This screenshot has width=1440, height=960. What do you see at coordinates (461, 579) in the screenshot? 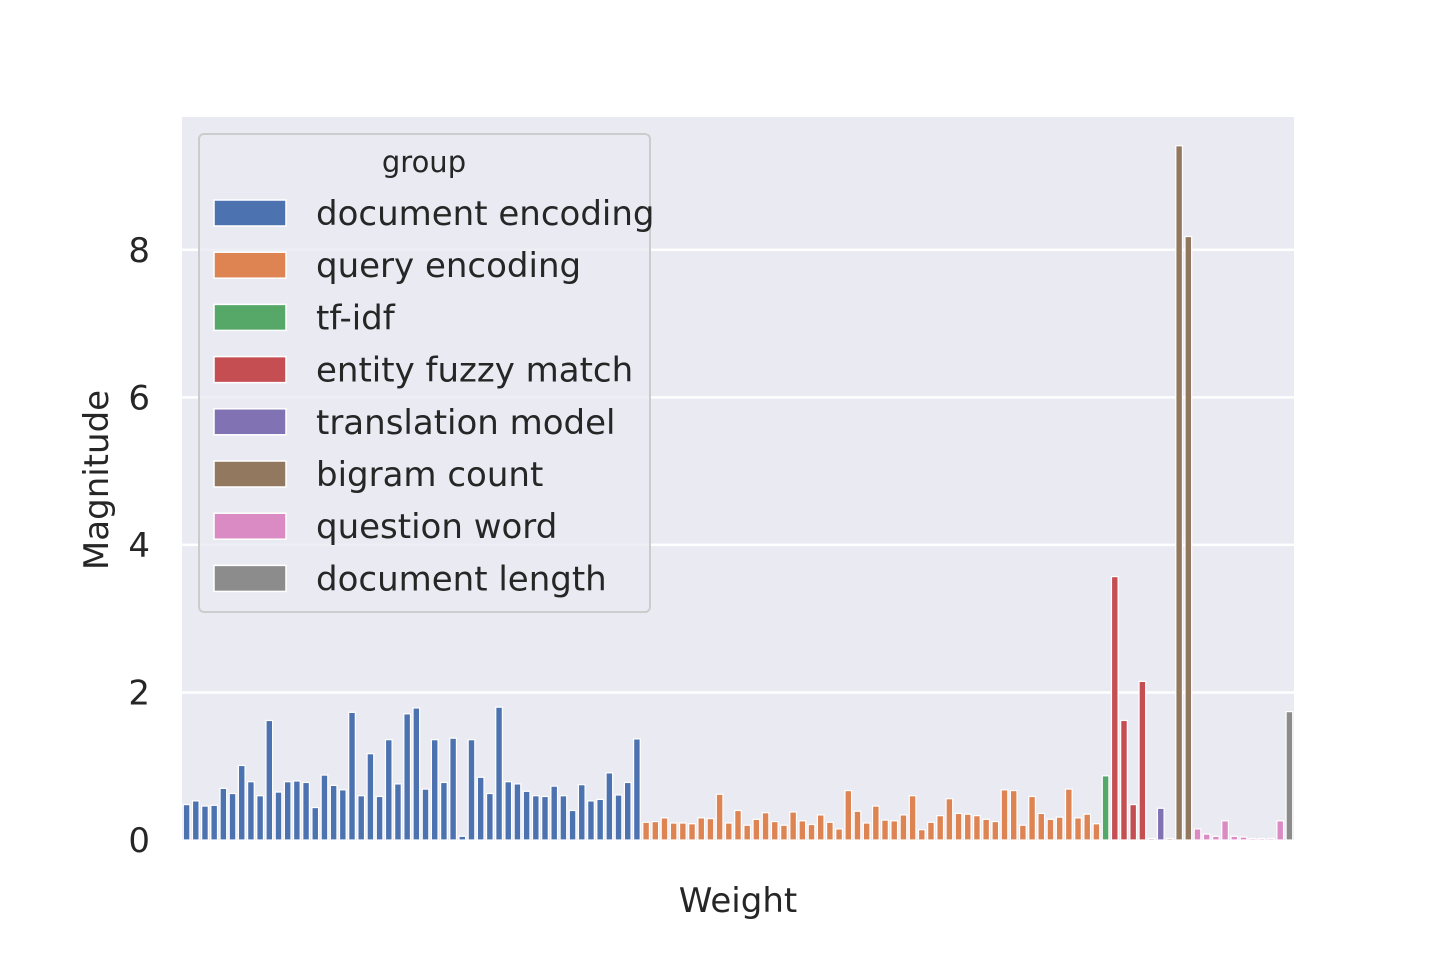
I see `legend-label: document length` at bounding box center [461, 579].